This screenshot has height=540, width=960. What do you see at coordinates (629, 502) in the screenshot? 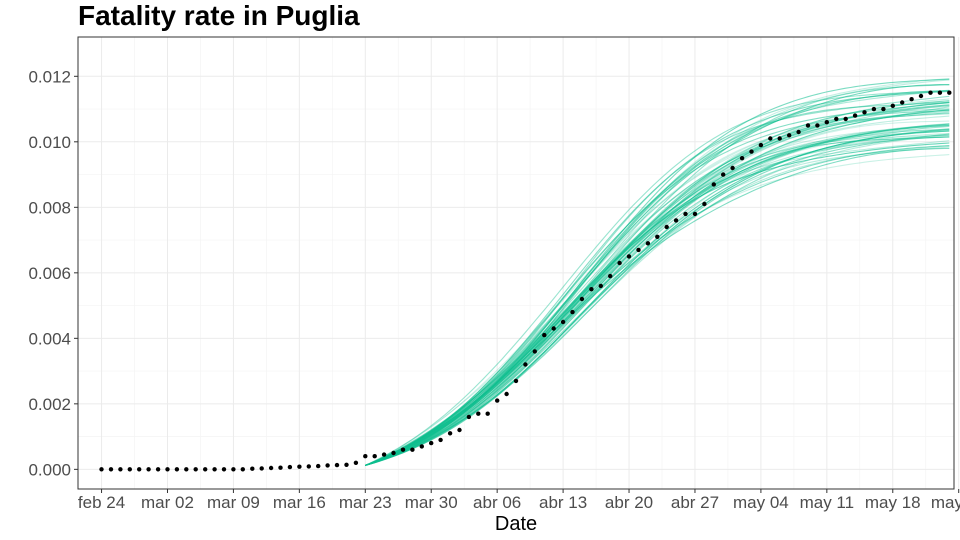
I see `x-tick-label: abr 20` at bounding box center [629, 502].